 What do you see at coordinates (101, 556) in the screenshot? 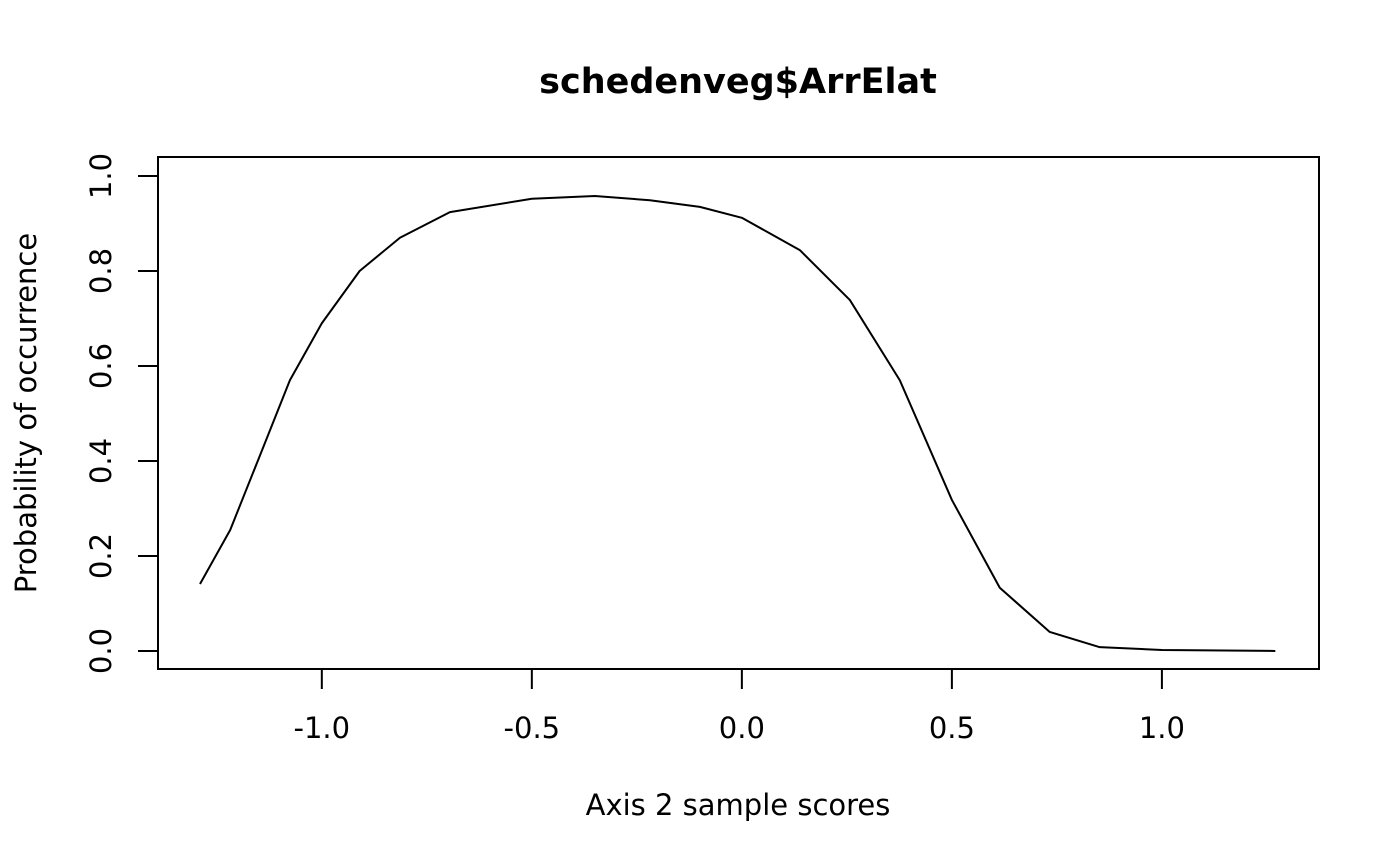
I see `y-tick-label: 0.2` at bounding box center [101, 556].